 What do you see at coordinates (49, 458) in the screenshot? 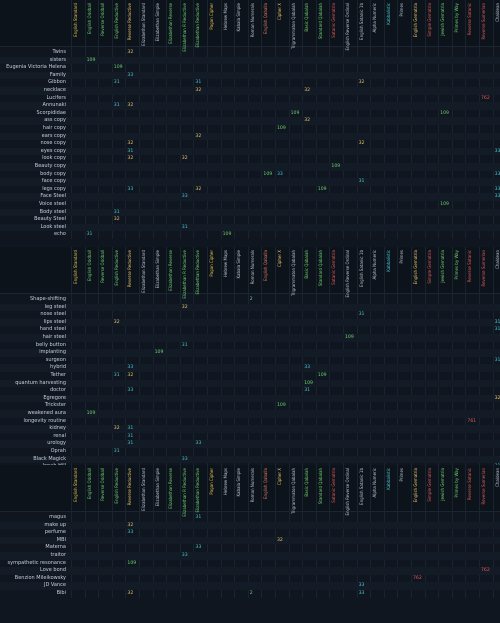
I see `row-label: Black Magick` at bounding box center [49, 458].